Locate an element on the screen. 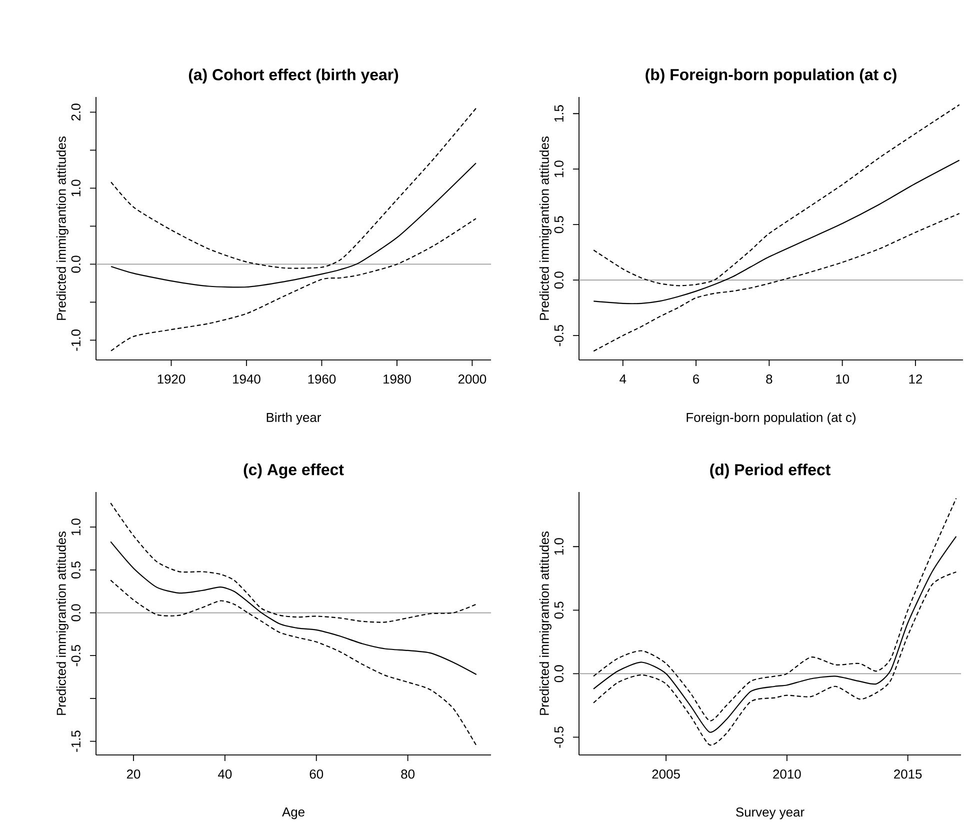  chart-title: (b) Foreign-born population (at c) is located at coordinates (771, 76).